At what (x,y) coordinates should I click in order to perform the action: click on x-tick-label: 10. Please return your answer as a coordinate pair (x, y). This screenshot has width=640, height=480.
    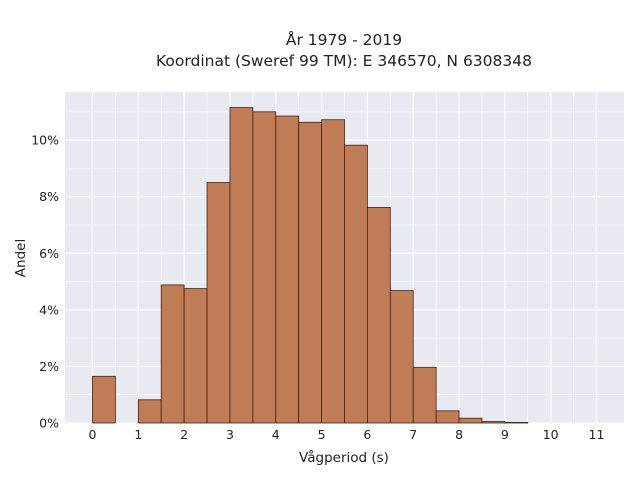
    Looking at the image, I should click on (551, 434).